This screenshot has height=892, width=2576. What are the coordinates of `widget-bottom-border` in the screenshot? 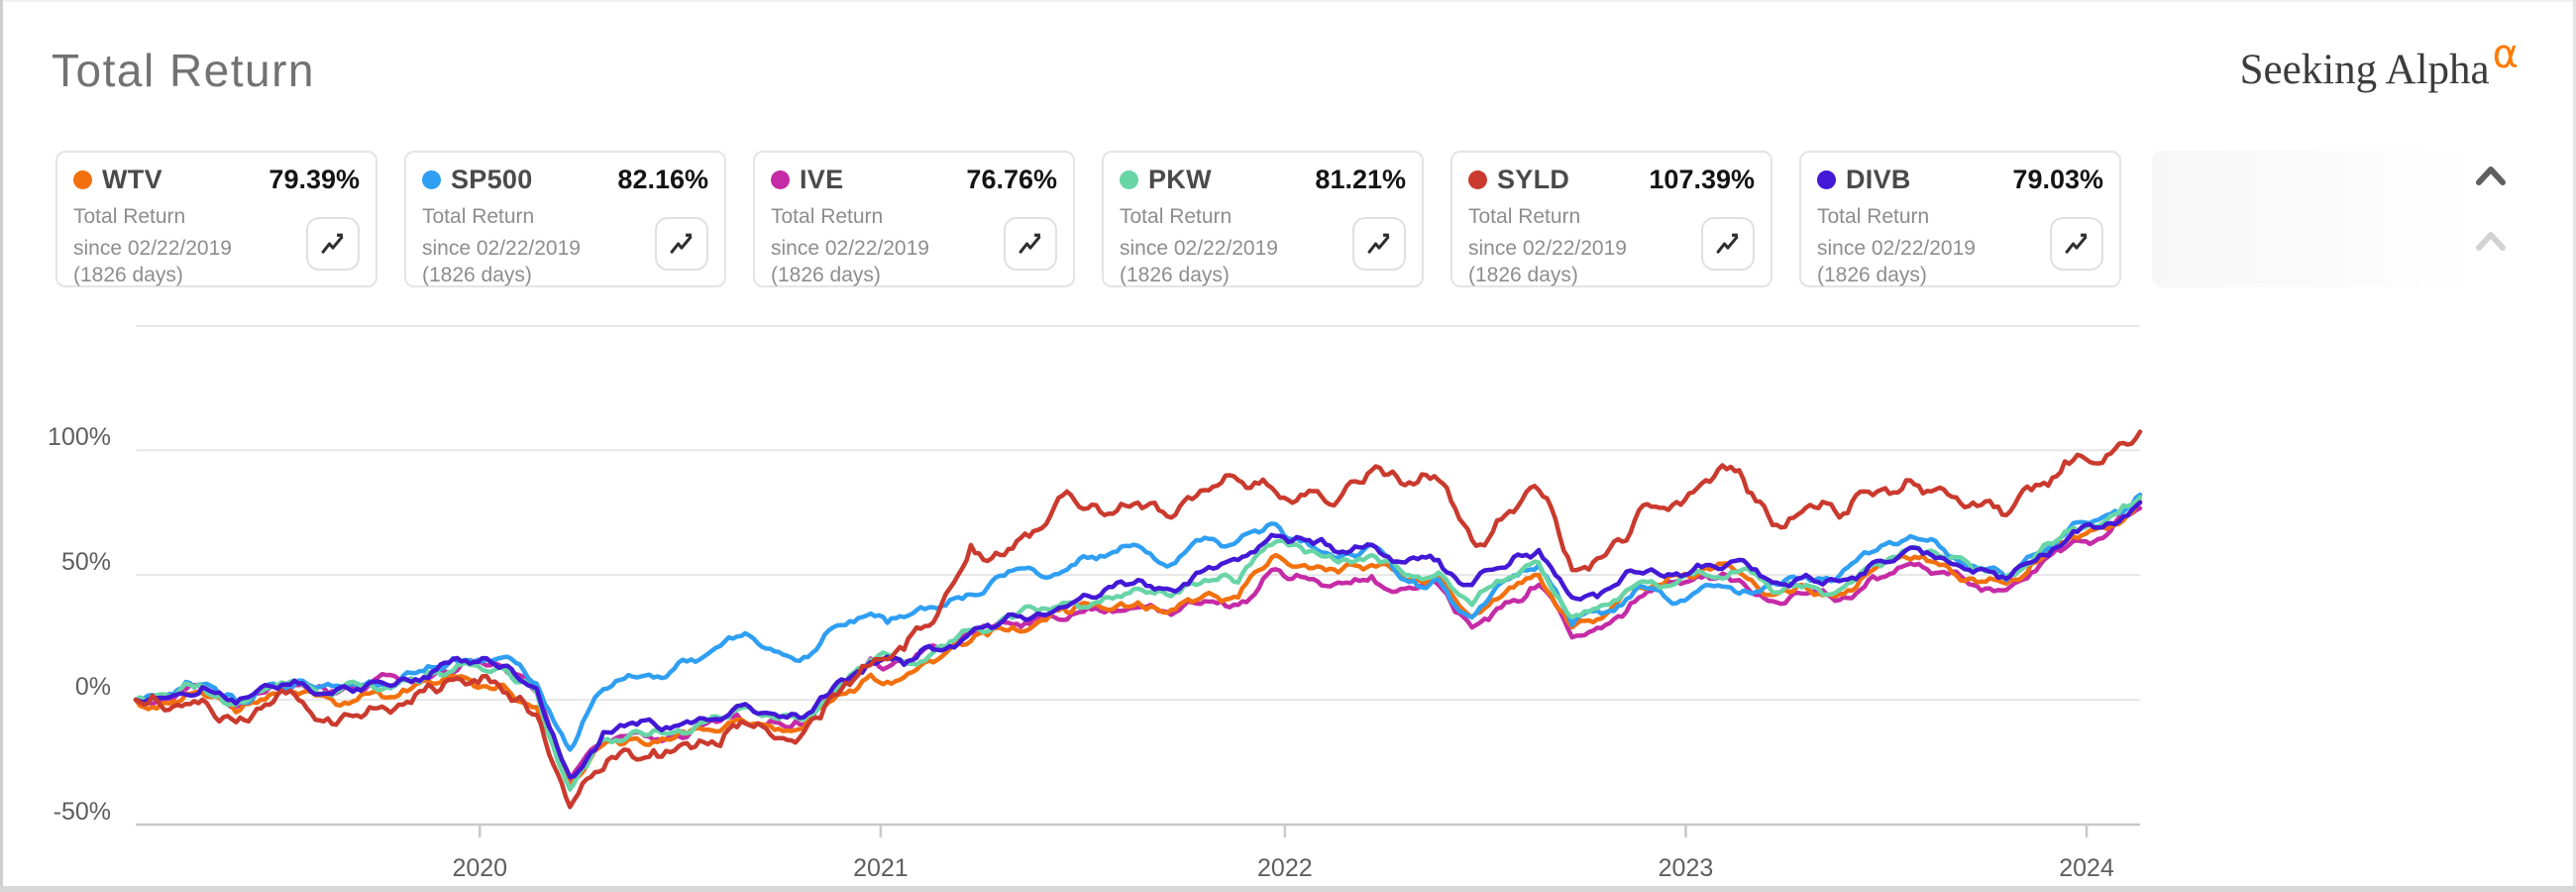 It's located at (1288, 889).